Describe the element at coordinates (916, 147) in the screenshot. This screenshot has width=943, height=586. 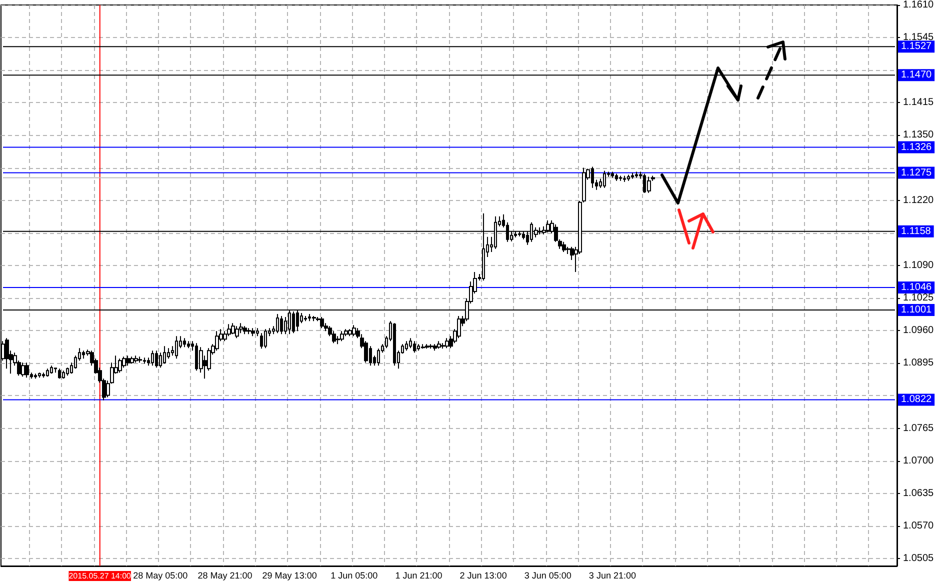
I see `ref-line-label: 1.1326` at that location.